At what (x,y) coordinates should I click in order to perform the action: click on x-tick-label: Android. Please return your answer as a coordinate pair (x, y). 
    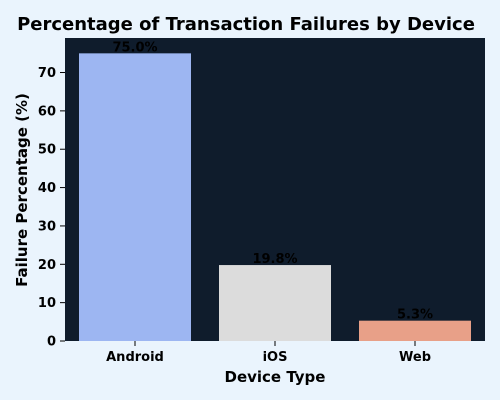
    Looking at the image, I should click on (135, 357).